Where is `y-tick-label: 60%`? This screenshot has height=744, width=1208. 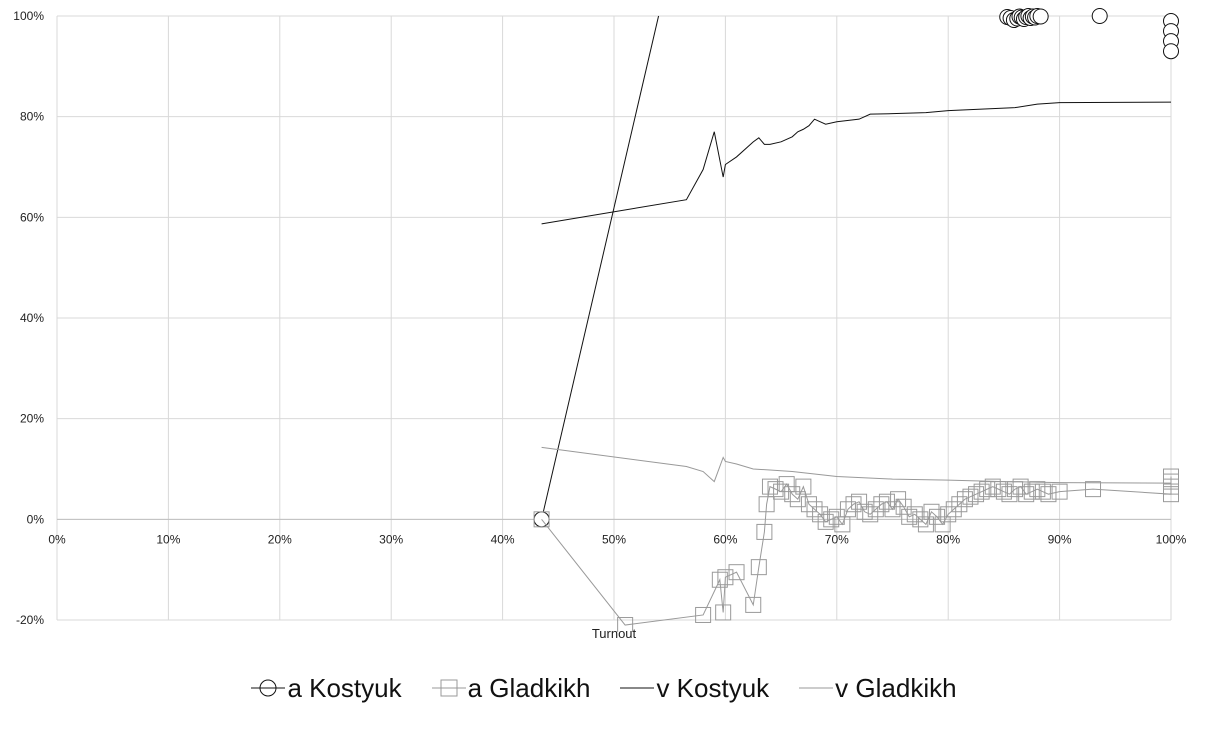
y-tick-label: 60% is located at coordinates (32, 217).